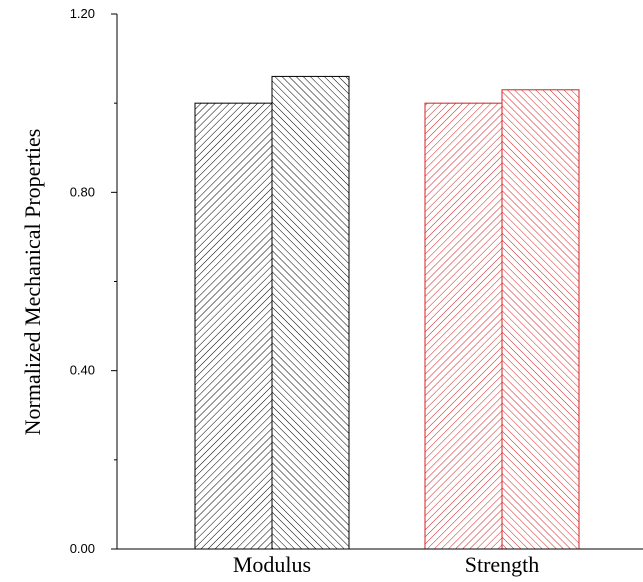 The width and height of the screenshot is (643, 582). I want to click on y-tick-label: 1.20, so click(82, 13).